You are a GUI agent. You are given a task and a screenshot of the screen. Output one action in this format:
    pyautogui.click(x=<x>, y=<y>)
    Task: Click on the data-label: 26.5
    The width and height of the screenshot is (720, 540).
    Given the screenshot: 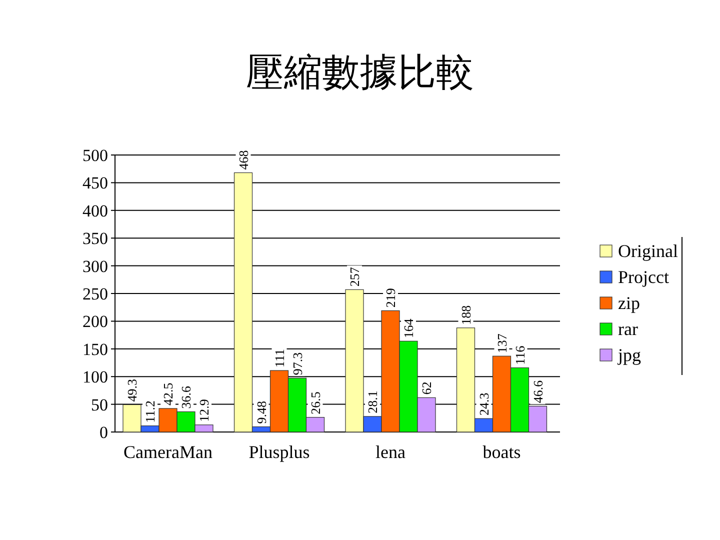 What is the action you would take?
    pyautogui.click(x=315, y=403)
    